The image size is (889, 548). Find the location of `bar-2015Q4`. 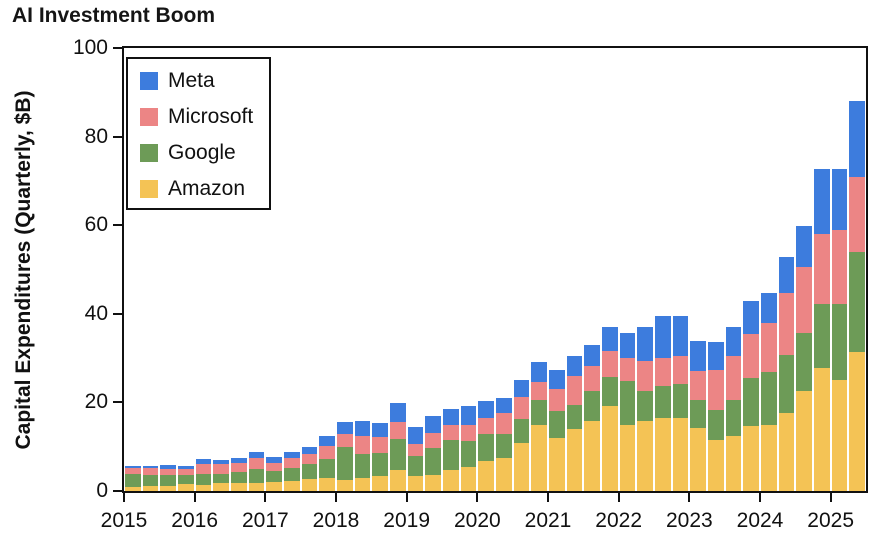

bar-2015Q4 is located at coordinates (186, 478).